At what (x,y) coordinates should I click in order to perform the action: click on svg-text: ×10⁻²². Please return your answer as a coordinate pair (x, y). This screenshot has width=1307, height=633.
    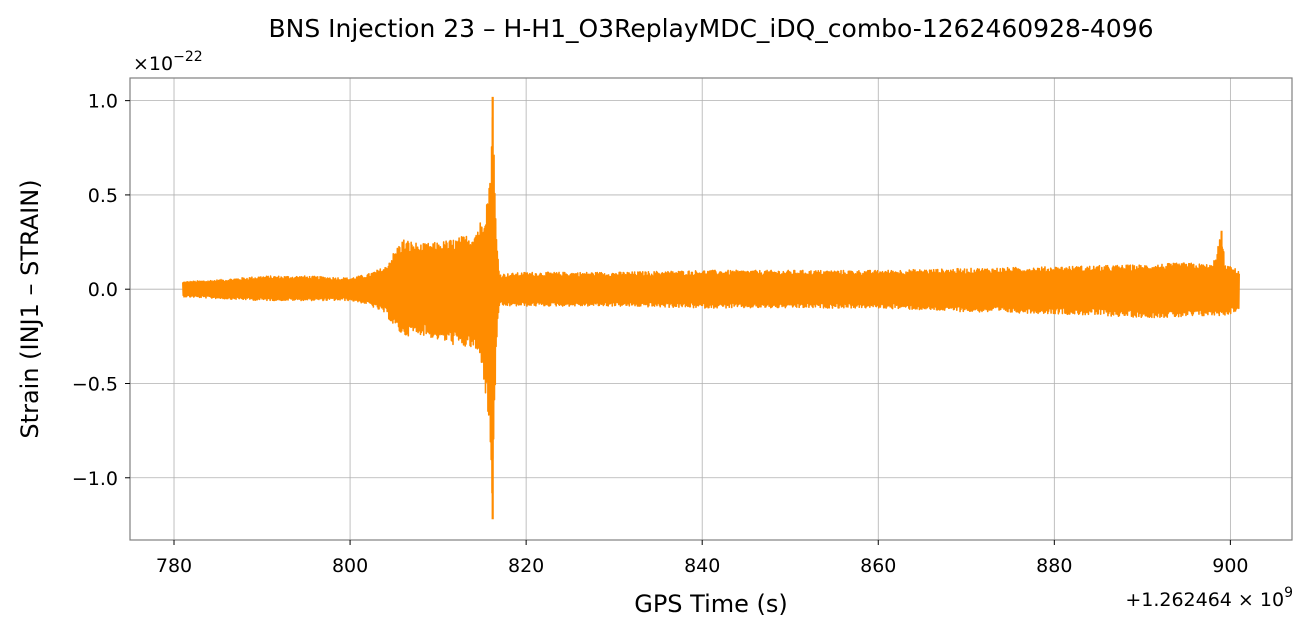
    Looking at the image, I should click on (168, 62).